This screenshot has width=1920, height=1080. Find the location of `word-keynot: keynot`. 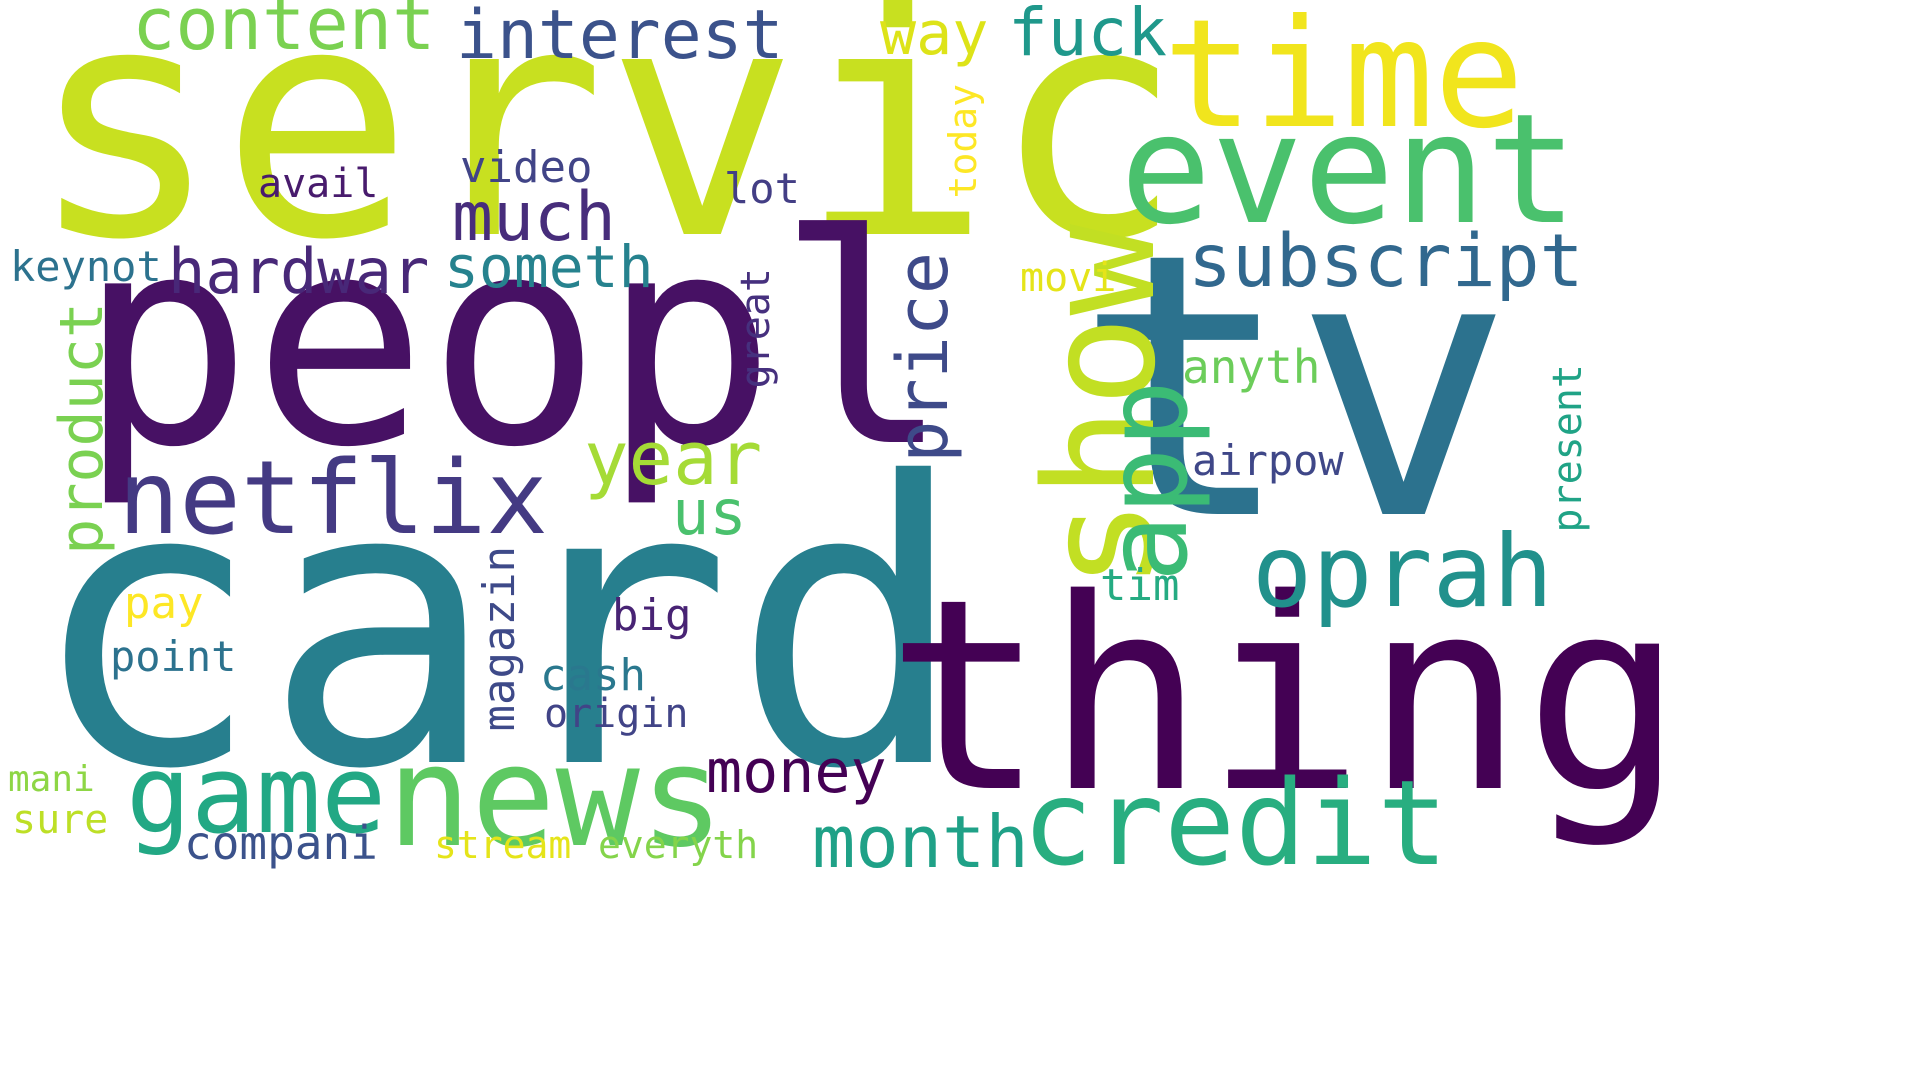

word-keynot: keynot is located at coordinates (86, 266).